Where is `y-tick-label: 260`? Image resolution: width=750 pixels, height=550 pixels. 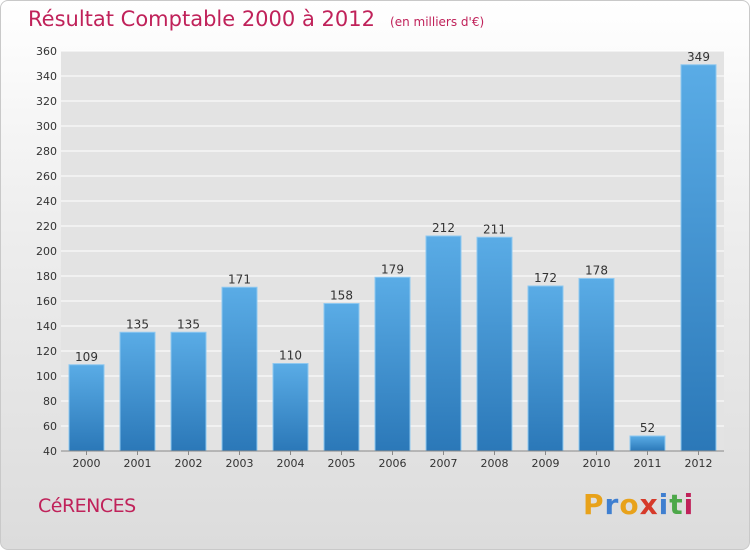
y-tick-label: 260 is located at coordinates (46, 176).